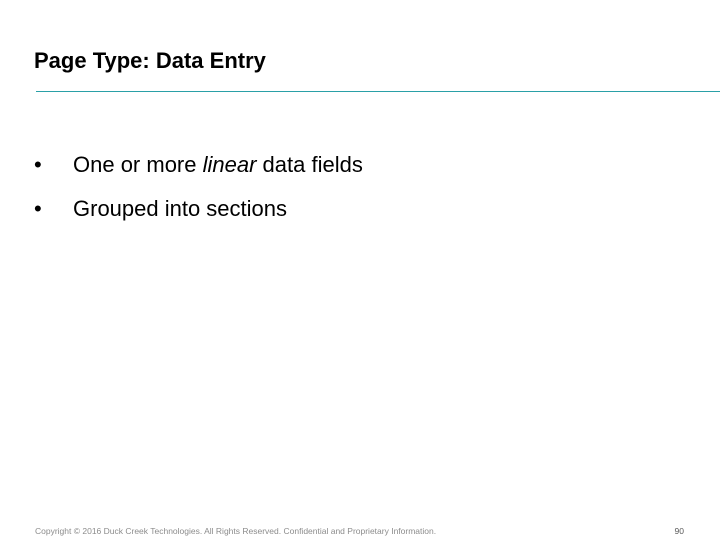 The height and width of the screenshot is (540, 720). Describe the element at coordinates (229, 164) in the screenshot. I see `bullet-text-emphasis: linear` at that location.